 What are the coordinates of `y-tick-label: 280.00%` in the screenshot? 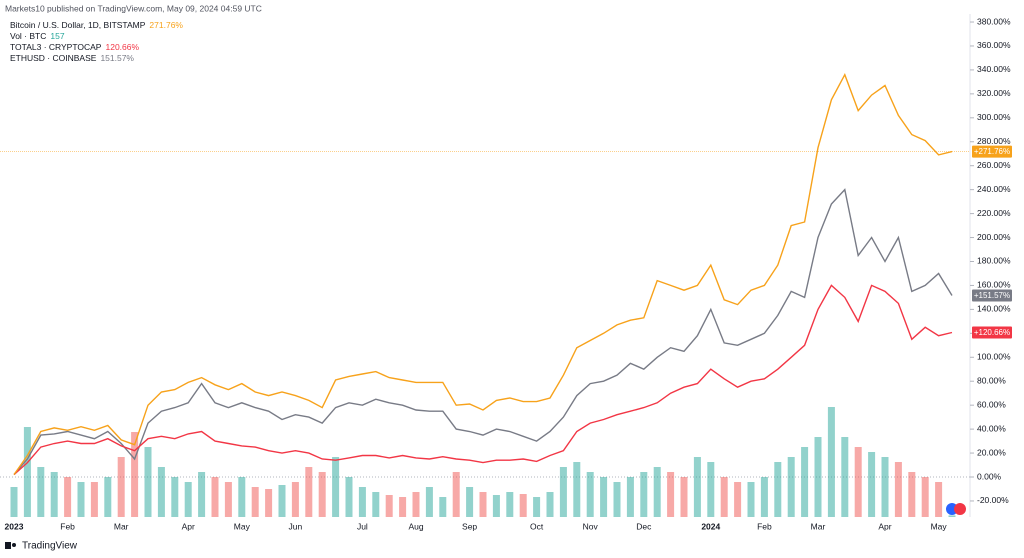 It's located at (994, 141).